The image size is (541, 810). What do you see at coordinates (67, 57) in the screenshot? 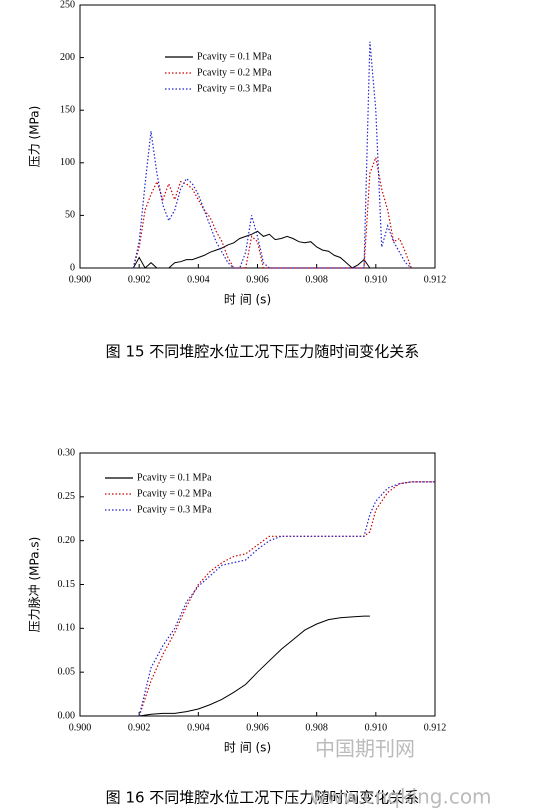
I see `y-tick-label: 200` at bounding box center [67, 57].